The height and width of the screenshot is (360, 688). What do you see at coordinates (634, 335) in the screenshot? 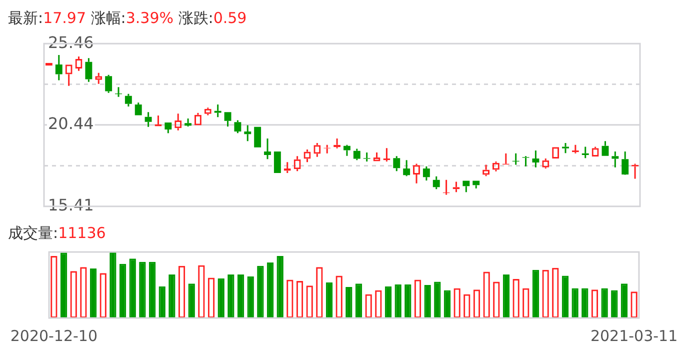
I see `x-tick-label: 2021-03-11` at bounding box center [634, 335].